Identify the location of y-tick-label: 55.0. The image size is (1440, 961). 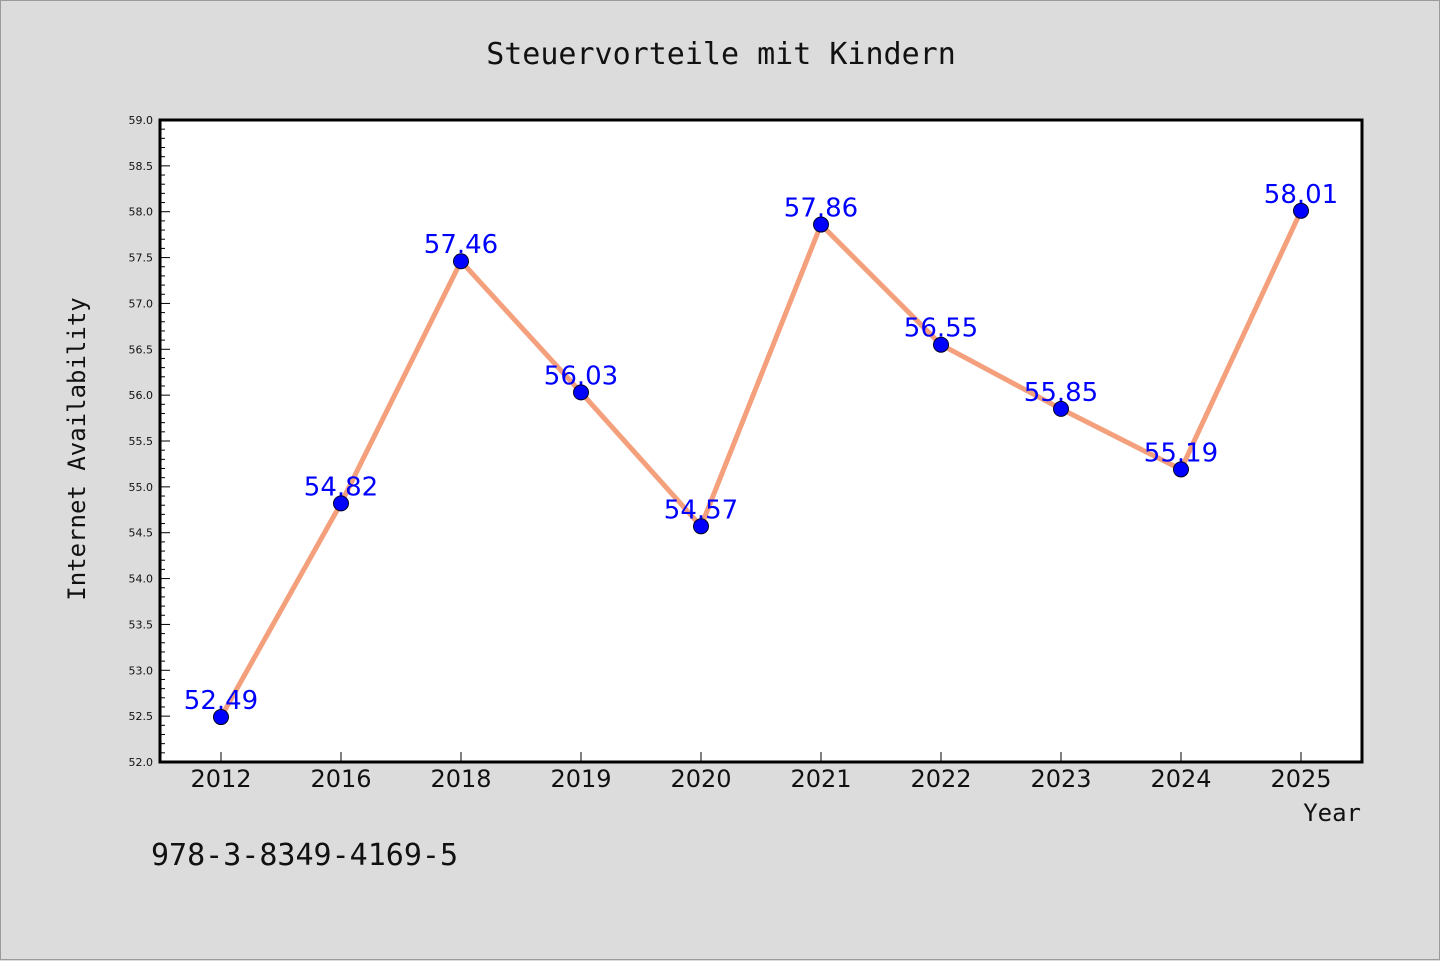
(141, 487).